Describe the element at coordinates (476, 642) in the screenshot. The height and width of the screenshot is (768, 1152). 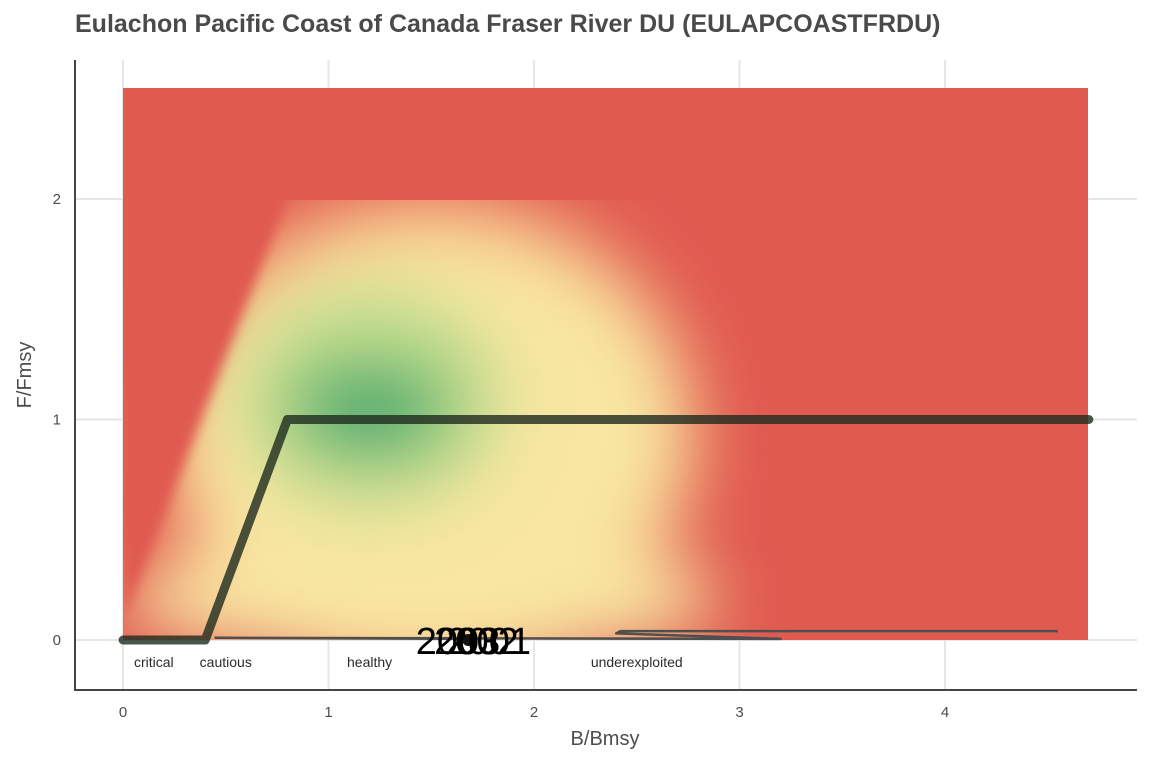
I see `year-label: 2002` at that location.